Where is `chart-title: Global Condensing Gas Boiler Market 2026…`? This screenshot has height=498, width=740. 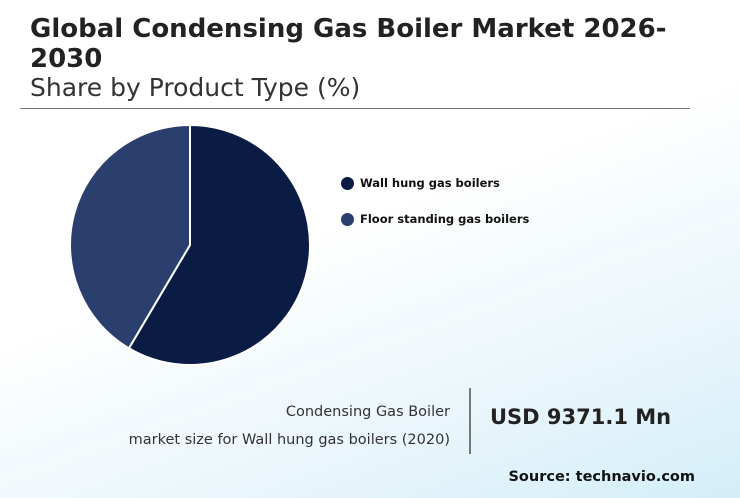
chart-title: Global Condensing Gas Boiler Market 2026… is located at coordinates (348, 44).